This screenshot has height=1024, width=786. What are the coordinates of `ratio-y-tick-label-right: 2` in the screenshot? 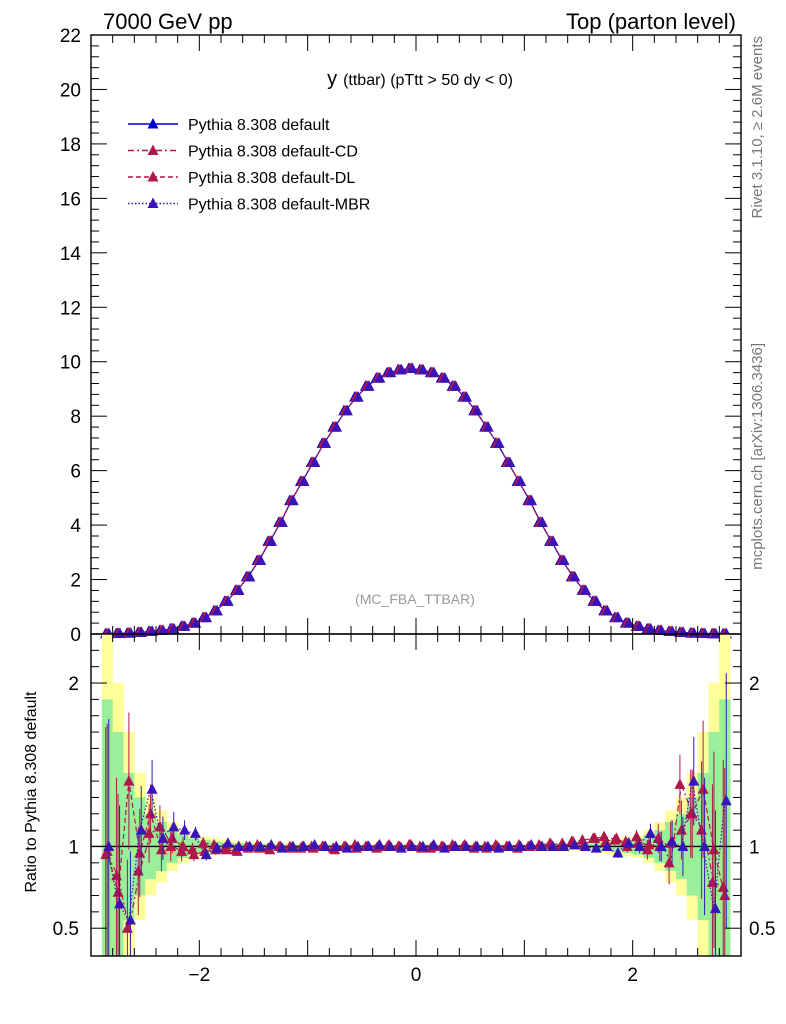 It's located at (754, 684).